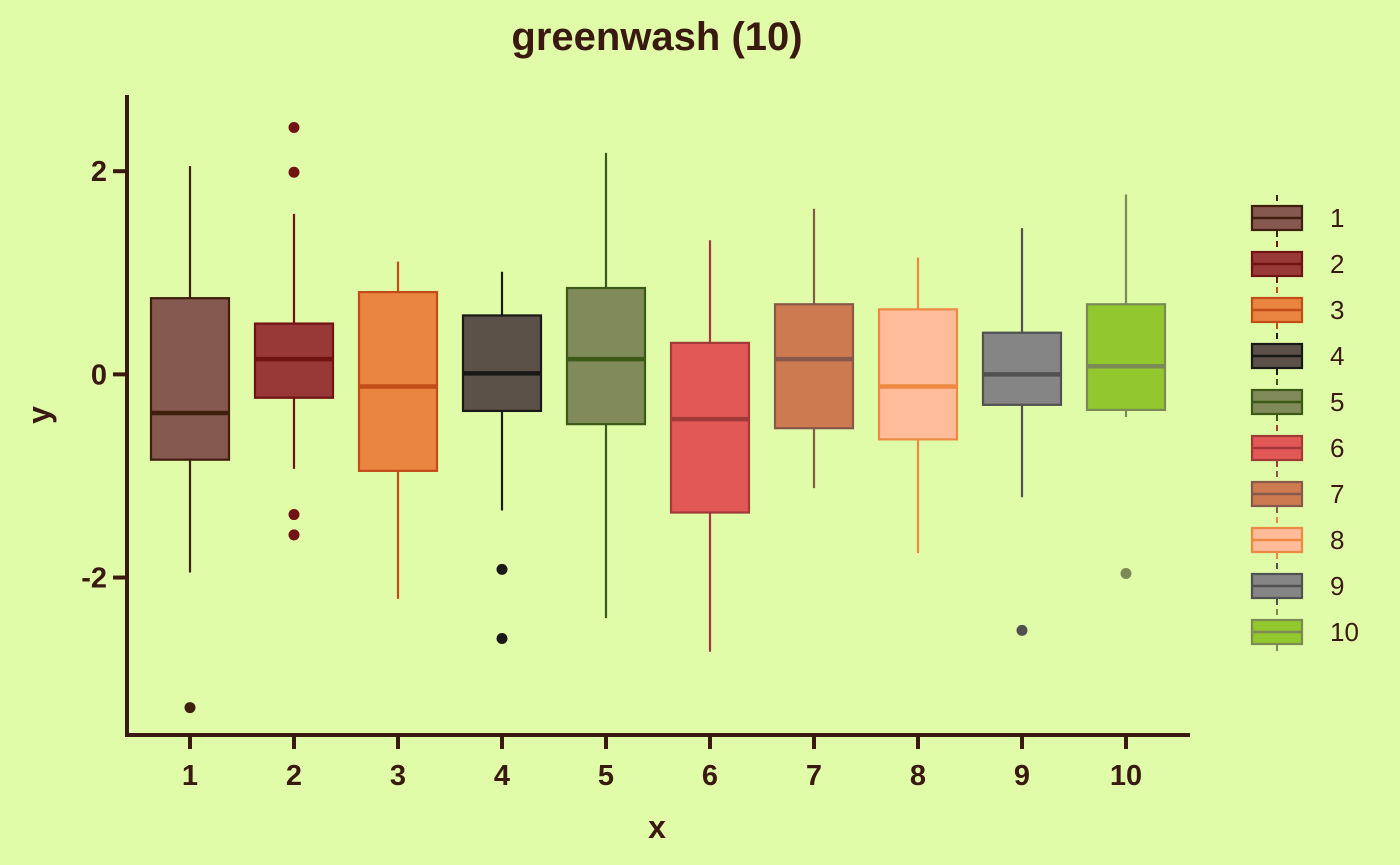 The image size is (1400, 865). Describe the element at coordinates (94, 579) in the screenshot. I see `y-tick-label: -2` at that location.